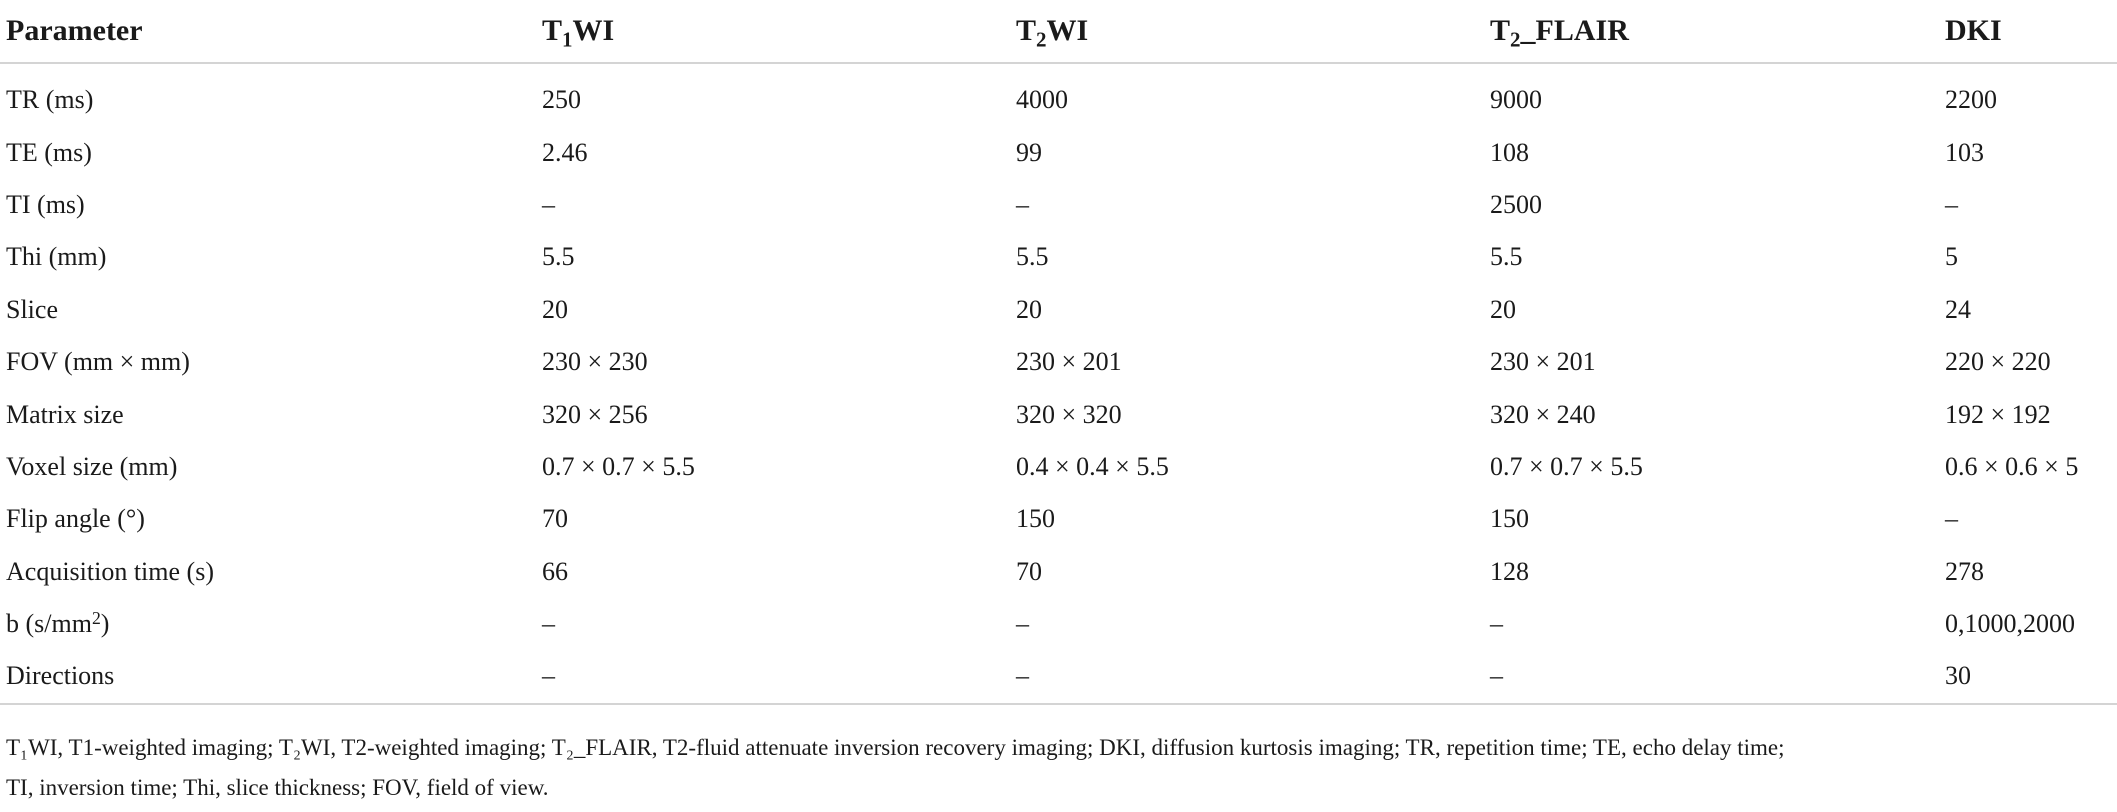 The width and height of the screenshot is (2117, 812). I want to click on cell-t1wi: 0.7 × 0.7 × 5.5, so click(618, 466).